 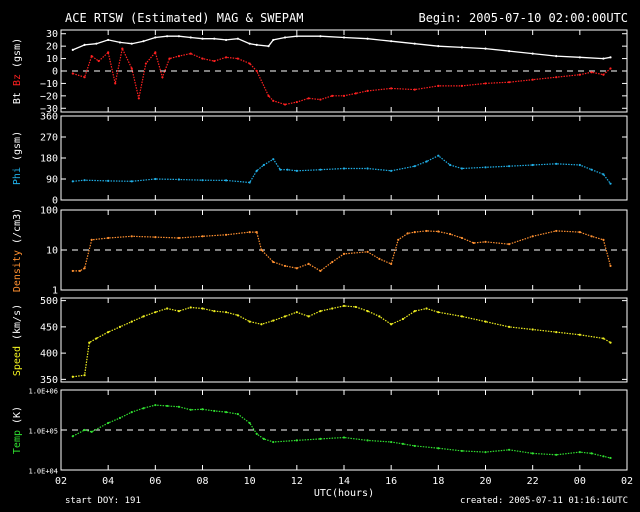 What do you see at coordinates (52, 59) in the screenshot?
I see `y-tick-label-mag-4: 10` at bounding box center [52, 59].